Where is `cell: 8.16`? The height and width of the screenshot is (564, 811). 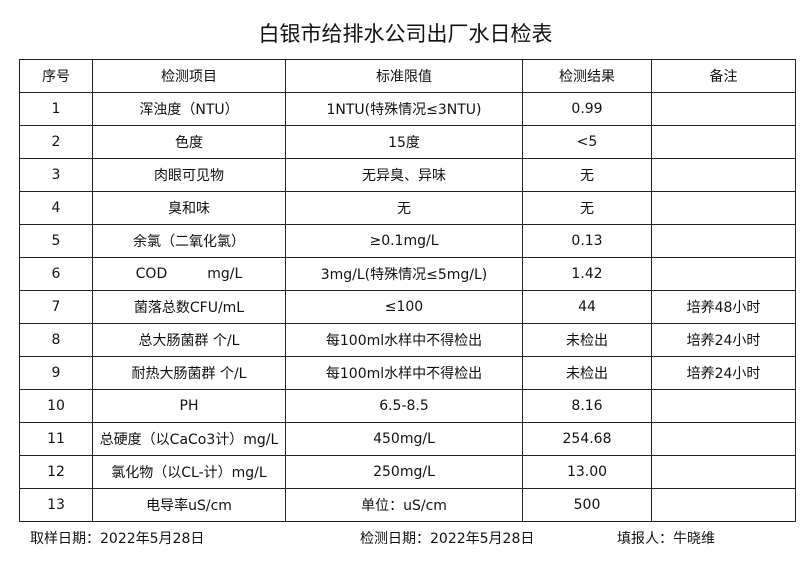
cell: 8.16 is located at coordinates (587, 406).